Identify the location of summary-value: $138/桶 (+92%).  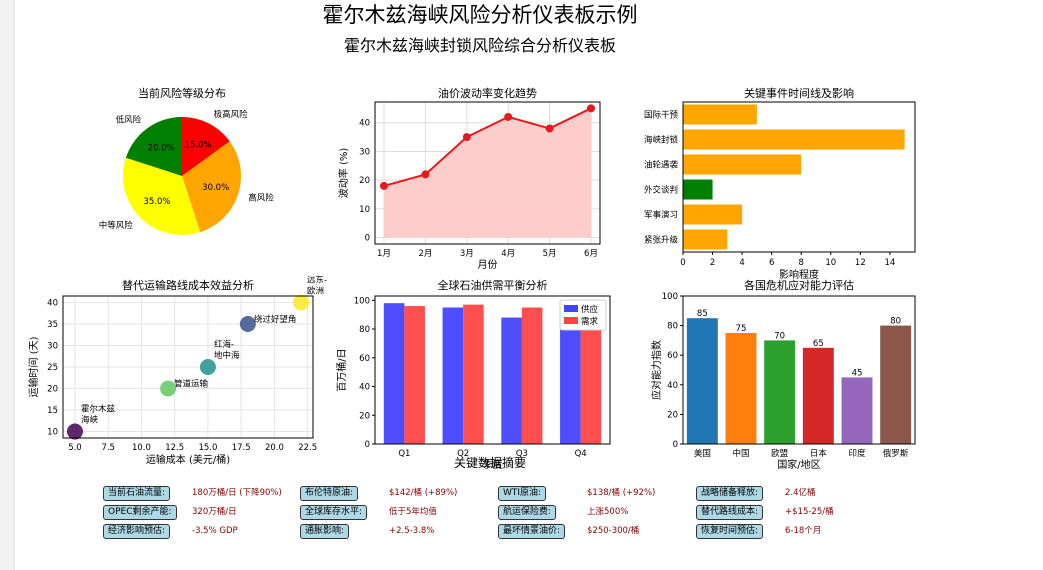
(621, 493).